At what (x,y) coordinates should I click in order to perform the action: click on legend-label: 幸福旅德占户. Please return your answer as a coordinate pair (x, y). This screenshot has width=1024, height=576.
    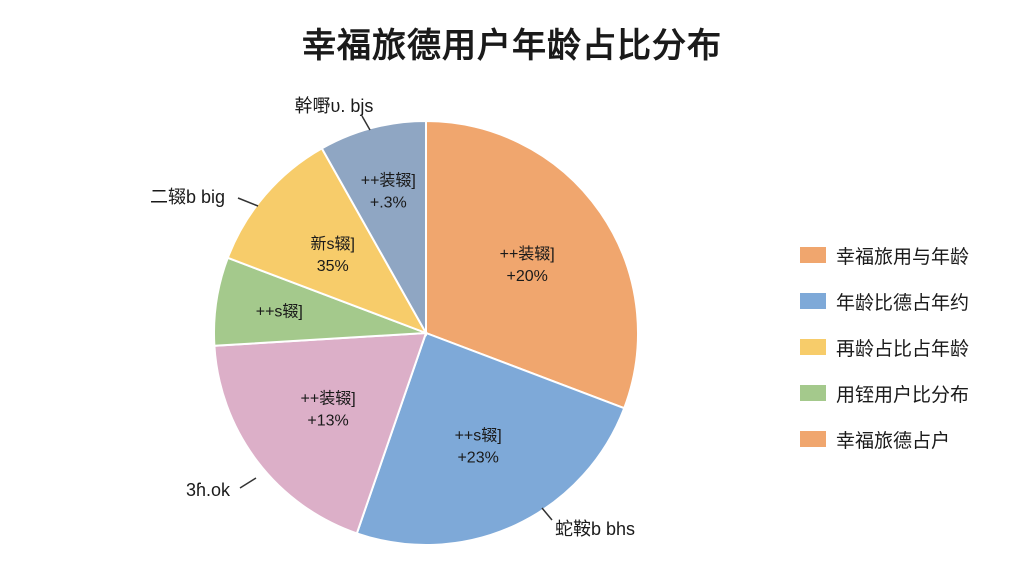
    Looking at the image, I should click on (893, 441).